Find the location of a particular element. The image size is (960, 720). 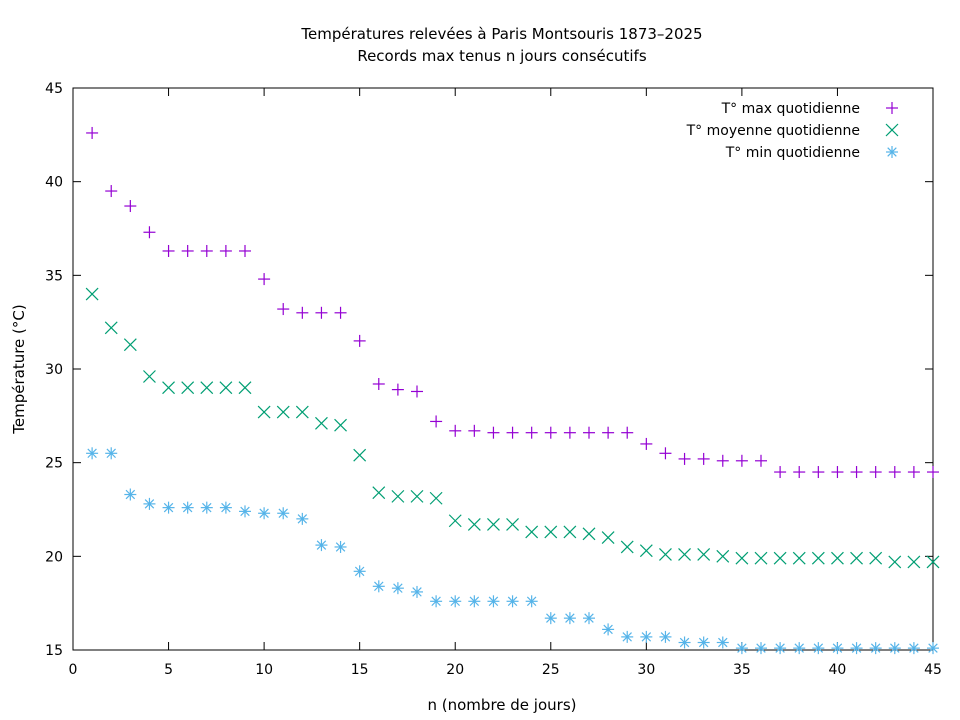

x-tick-label: 30 is located at coordinates (646, 670).